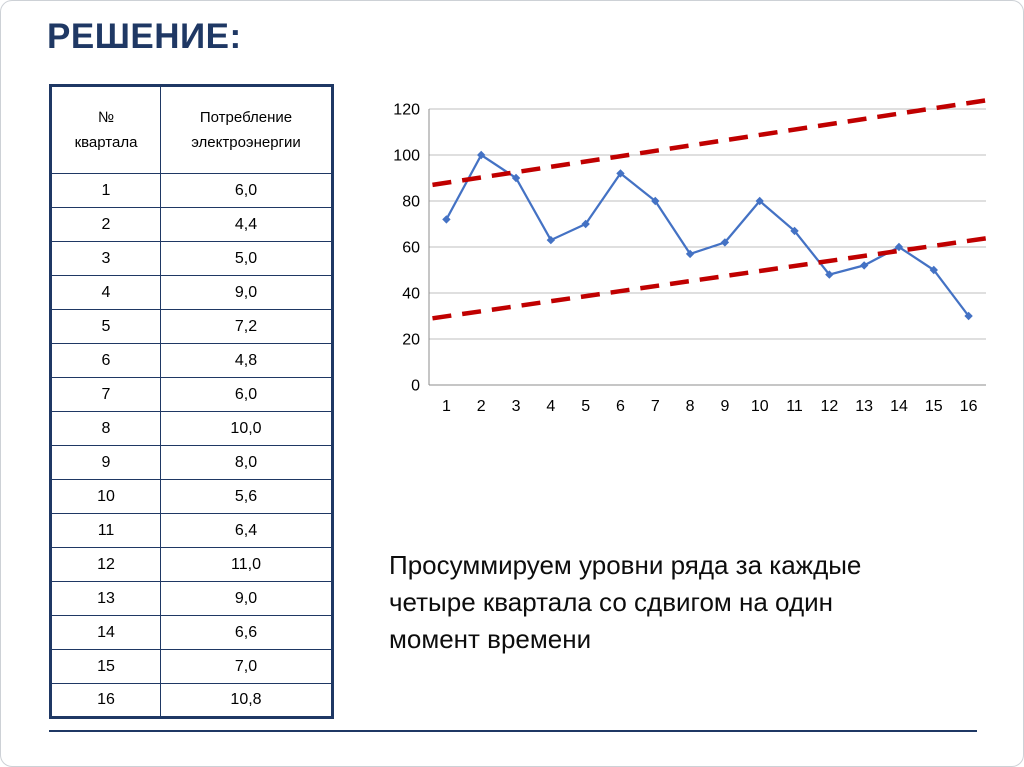 This screenshot has height=767, width=1024. Describe the element at coordinates (655, 406) in the screenshot. I see `x-tick-label: 7` at that location.